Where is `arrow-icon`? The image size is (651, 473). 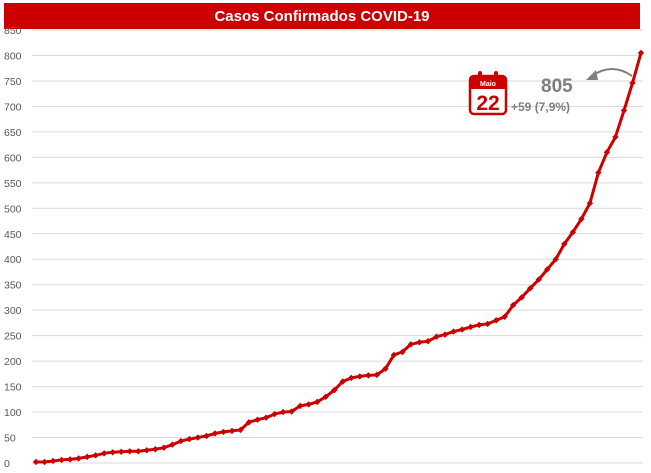 arrow-icon is located at coordinates (609, 74).